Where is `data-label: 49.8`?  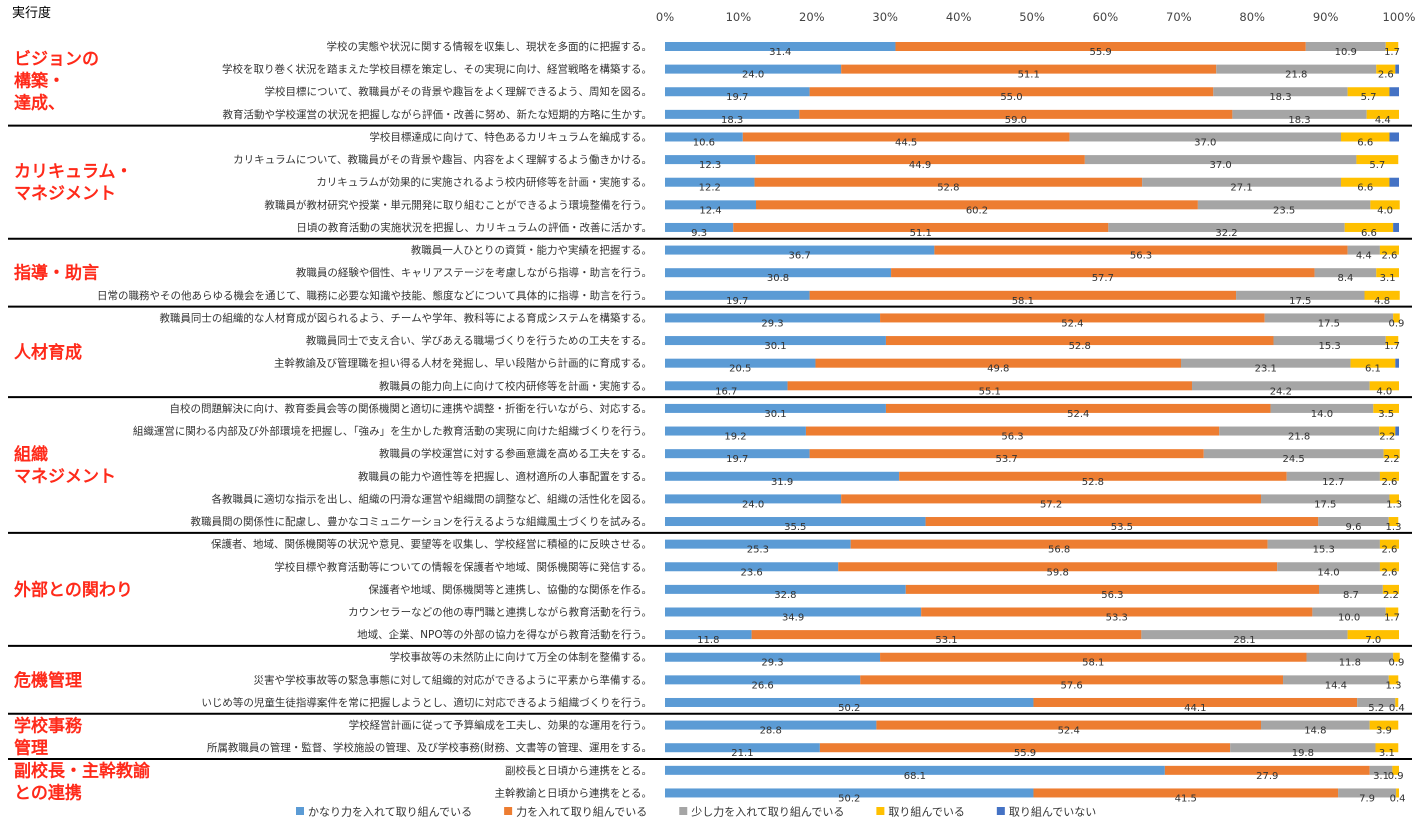
data-label: 49.8 is located at coordinates (998, 369).